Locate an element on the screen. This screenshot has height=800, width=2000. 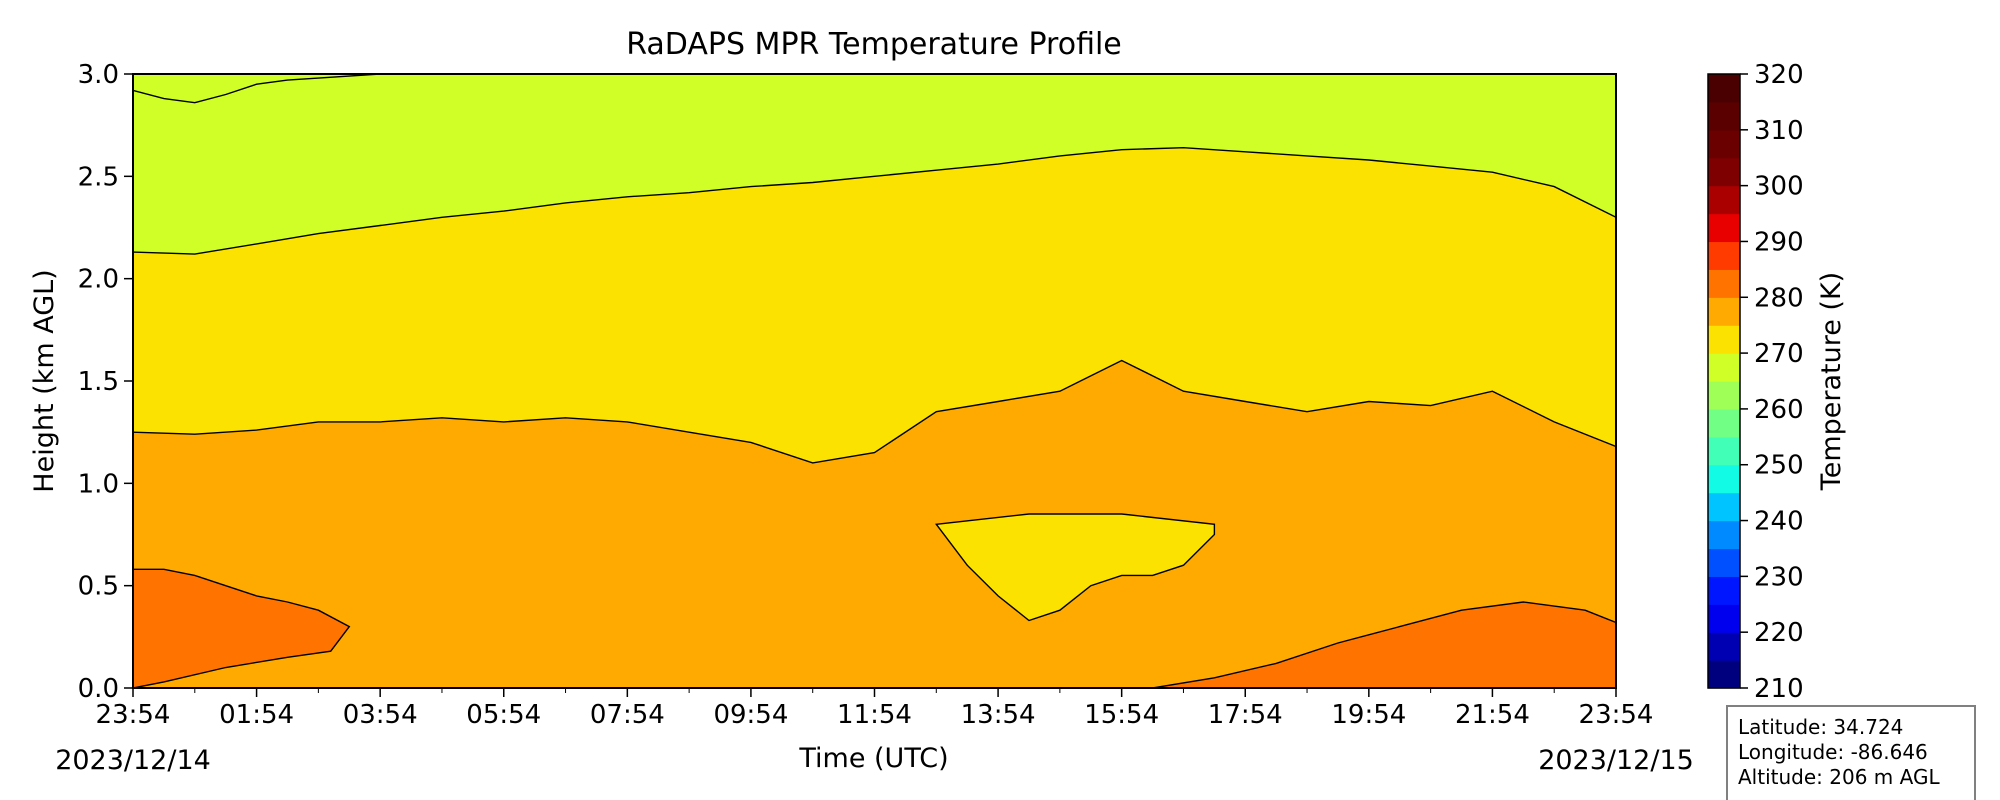
x-tick-label: 01:54 is located at coordinates (256, 715).